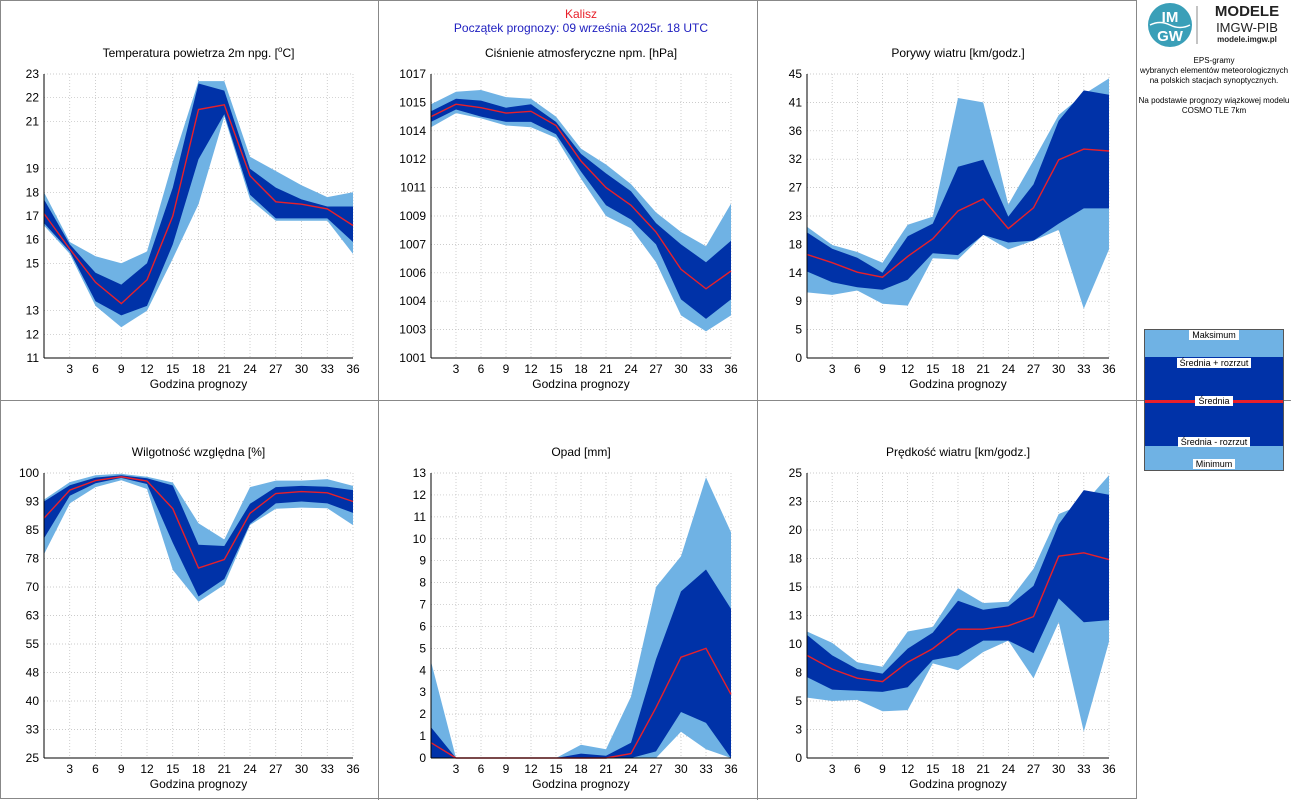 This screenshot has width=1291, height=800. I want to click on y-tick-label: 13, so click(420, 473).